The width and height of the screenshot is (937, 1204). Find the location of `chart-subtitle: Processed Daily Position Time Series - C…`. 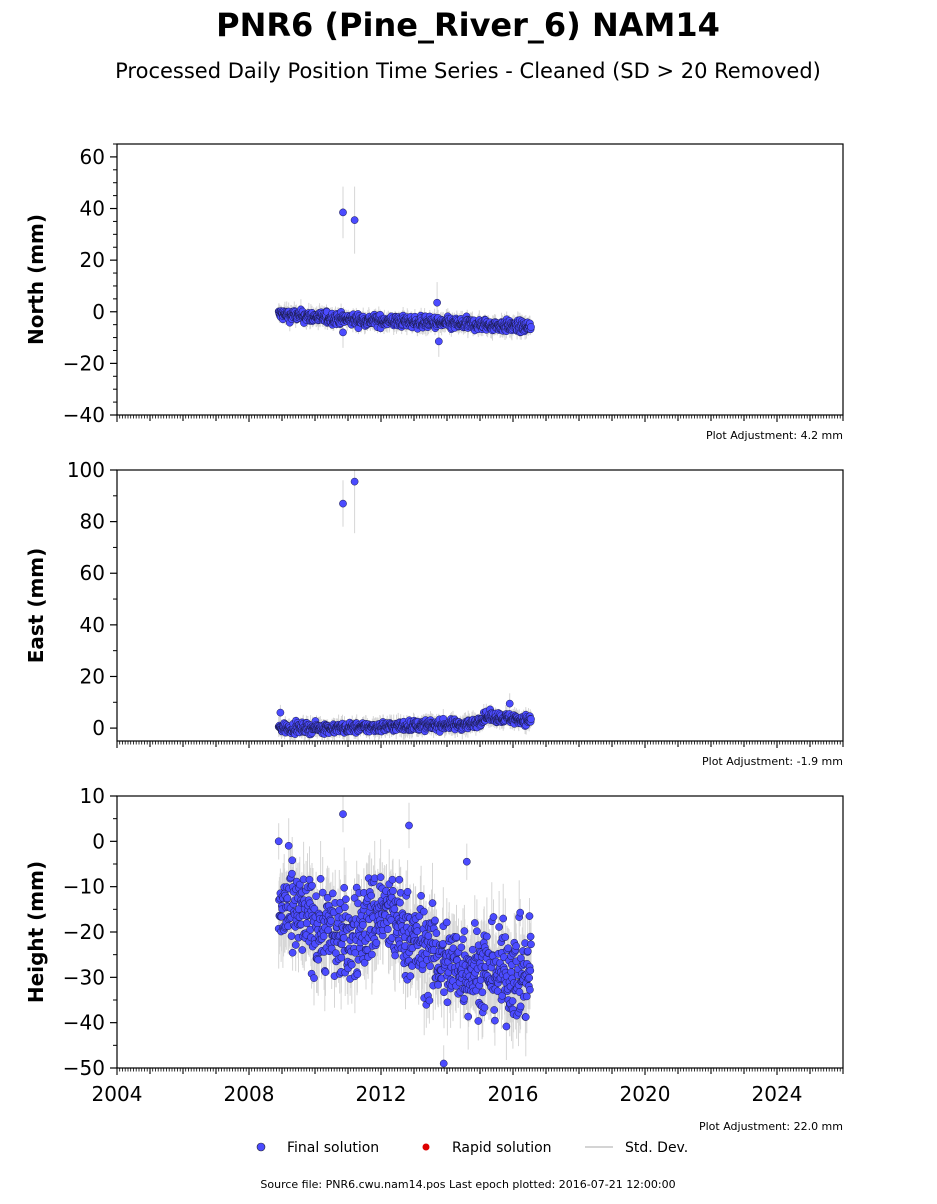

chart-subtitle: Processed Daily Position Time Series - C… is located at coordinates (468, 71).